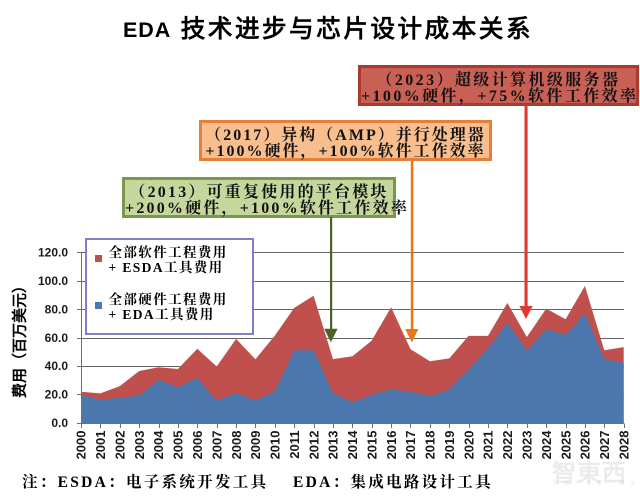 The width and height of the screenshot is (640, 500). I want to click on svg-text: 2011, so click(294, 445).